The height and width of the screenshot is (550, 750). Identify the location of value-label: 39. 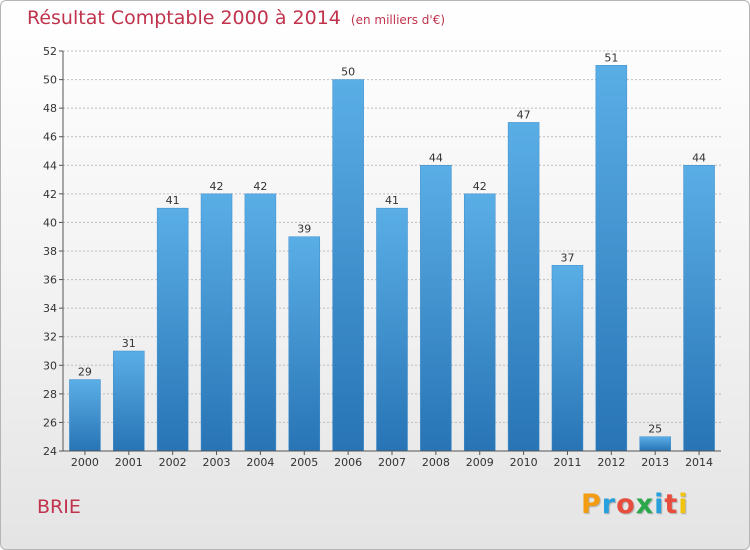
(304, 229).